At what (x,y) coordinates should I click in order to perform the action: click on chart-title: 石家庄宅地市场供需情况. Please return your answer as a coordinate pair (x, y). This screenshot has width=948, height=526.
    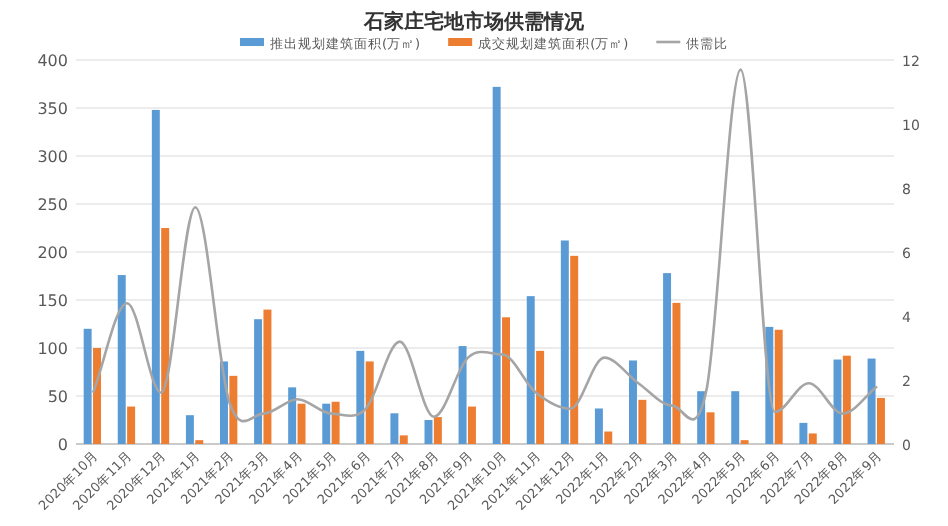
    Looking at the image, I should click on (474, 22).